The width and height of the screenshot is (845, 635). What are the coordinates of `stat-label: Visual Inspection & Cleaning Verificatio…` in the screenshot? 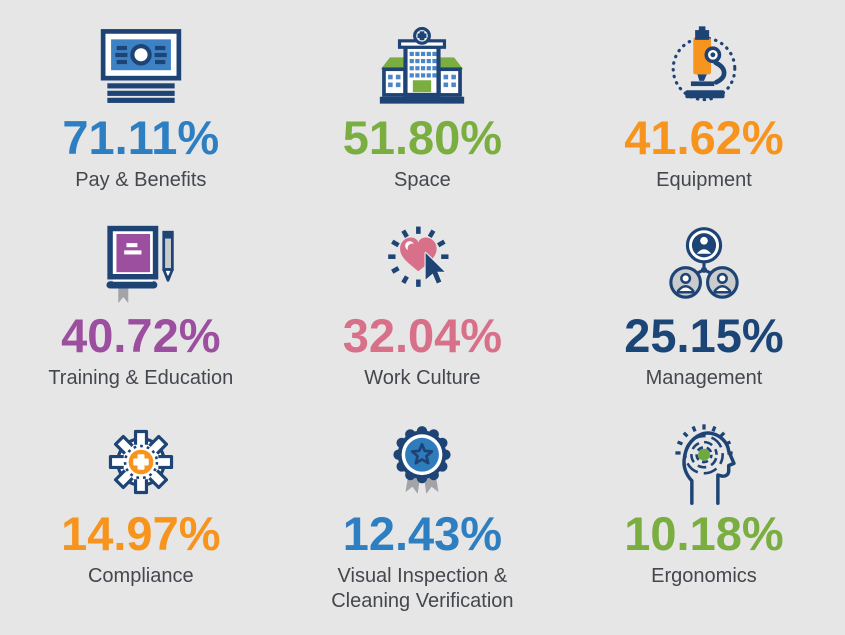 It's located at (422, 588).